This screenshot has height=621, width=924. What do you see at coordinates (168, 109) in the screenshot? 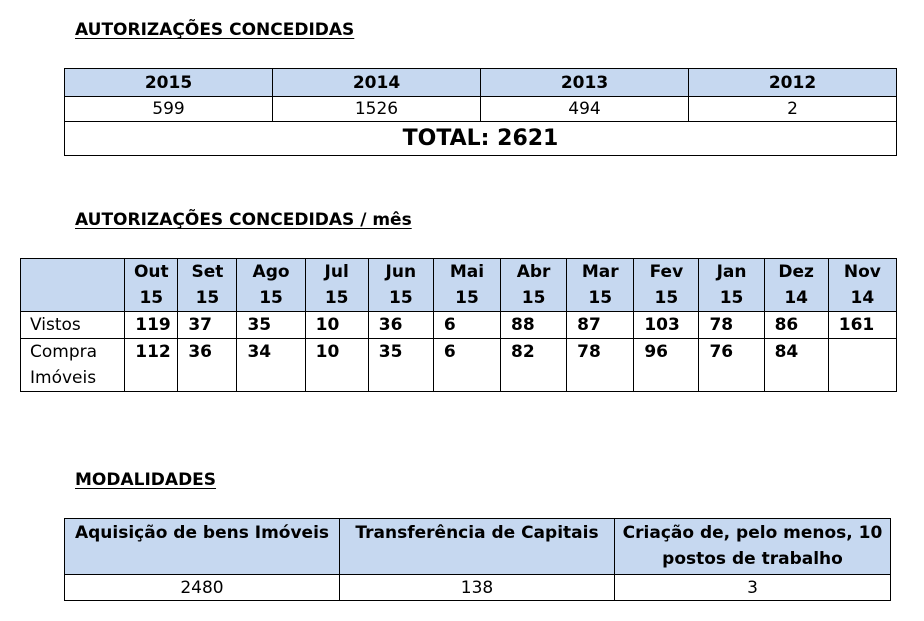
I see `year-value: 599` at bounding box center [168, 109].